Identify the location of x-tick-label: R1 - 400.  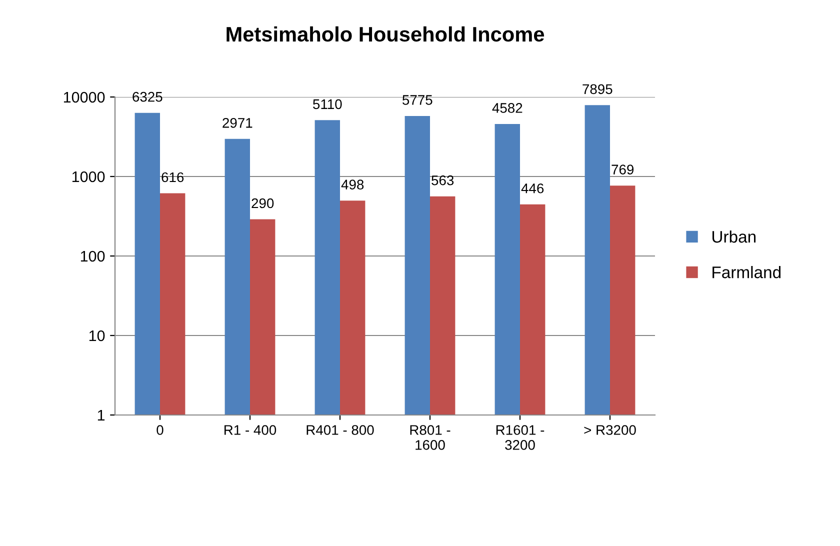
(250, 430).